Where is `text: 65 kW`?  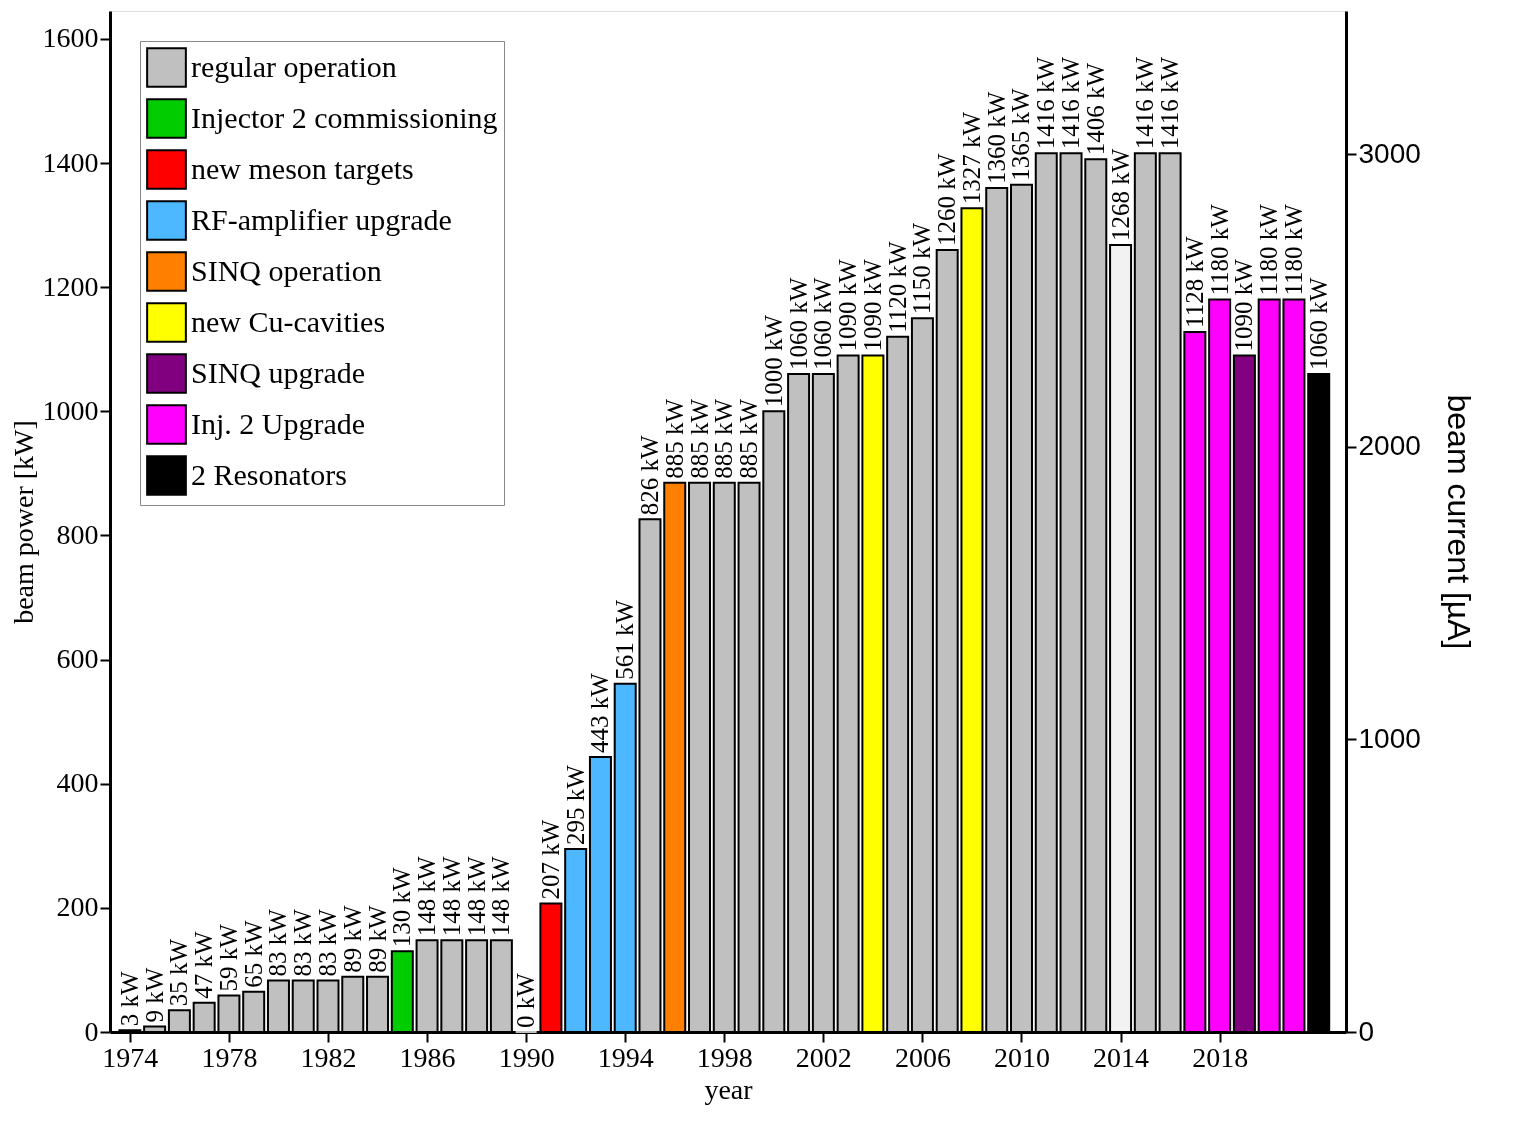 text: 65 kW is located at coordinates (253, 954).